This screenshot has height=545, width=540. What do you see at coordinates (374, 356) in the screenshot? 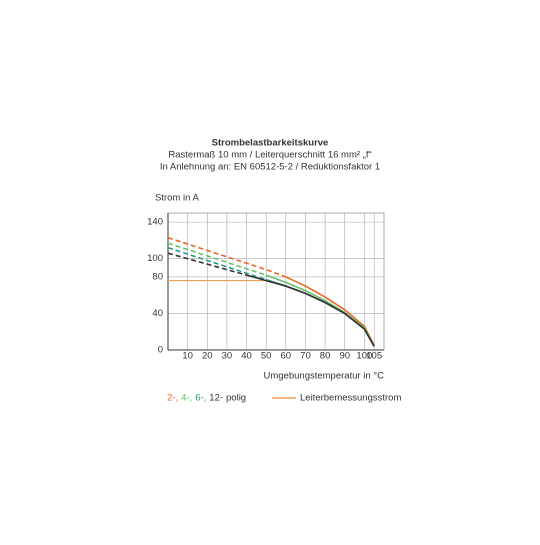
I see `x-tick-label: 105` at bounding box center [374, 356].